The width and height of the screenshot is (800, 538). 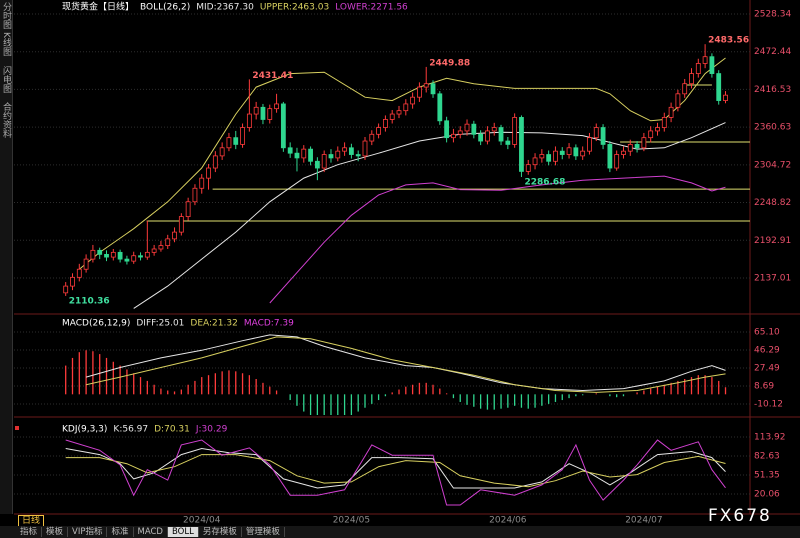 What do you see at coordinates (770, 438) in the screenshot?
I see `y-tick-label: 113.92` at bounding box center [770, 438].